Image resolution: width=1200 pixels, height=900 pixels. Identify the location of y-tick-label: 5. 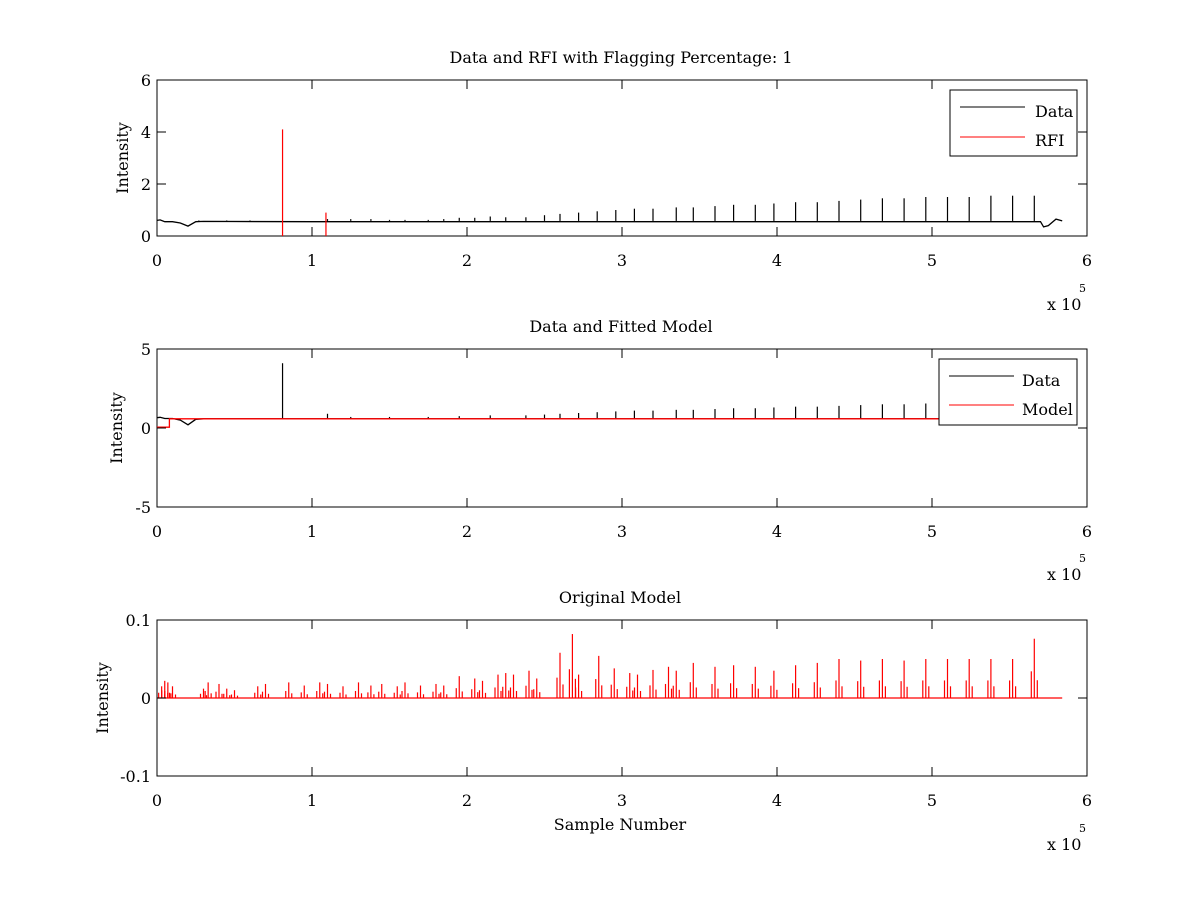
(146, 349).